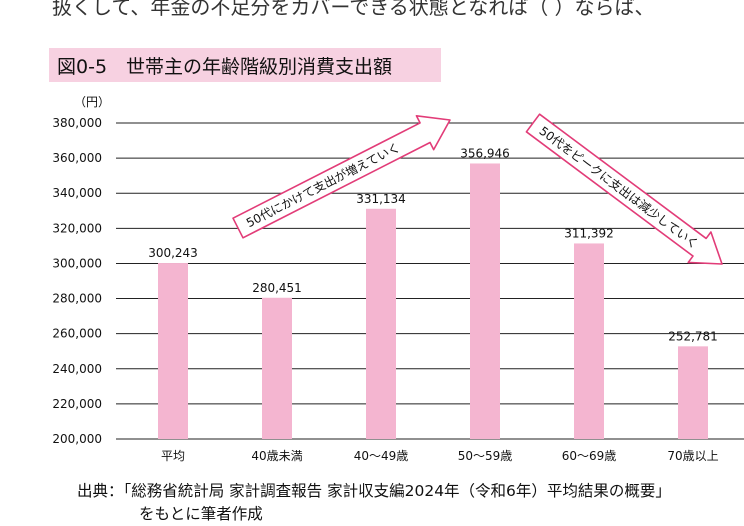  I want to click on value-label: 252,781, so click(693, 336).